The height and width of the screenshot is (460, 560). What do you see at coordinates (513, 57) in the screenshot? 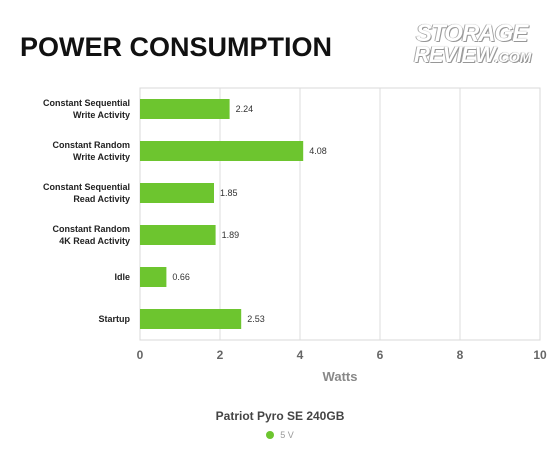
I see `logo-line-2-suffix: .COM` at bounding box center [513, 57].